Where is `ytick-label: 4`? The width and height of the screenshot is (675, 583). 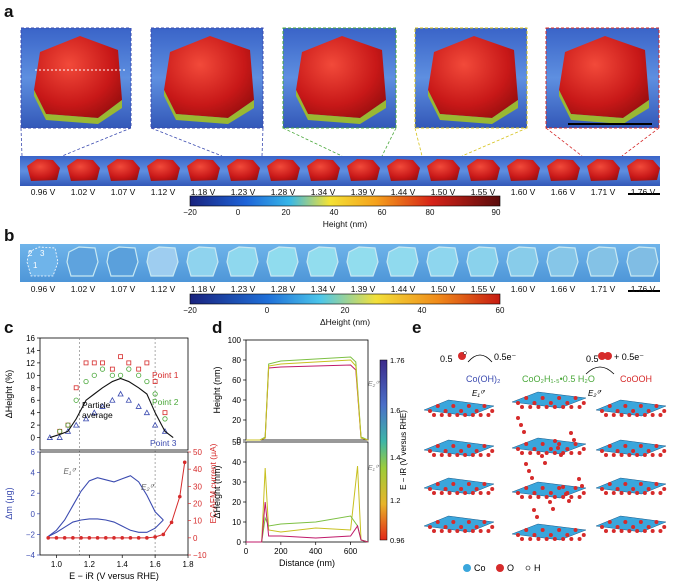 ytick-label: 4 is located at coordinates (33, 413).